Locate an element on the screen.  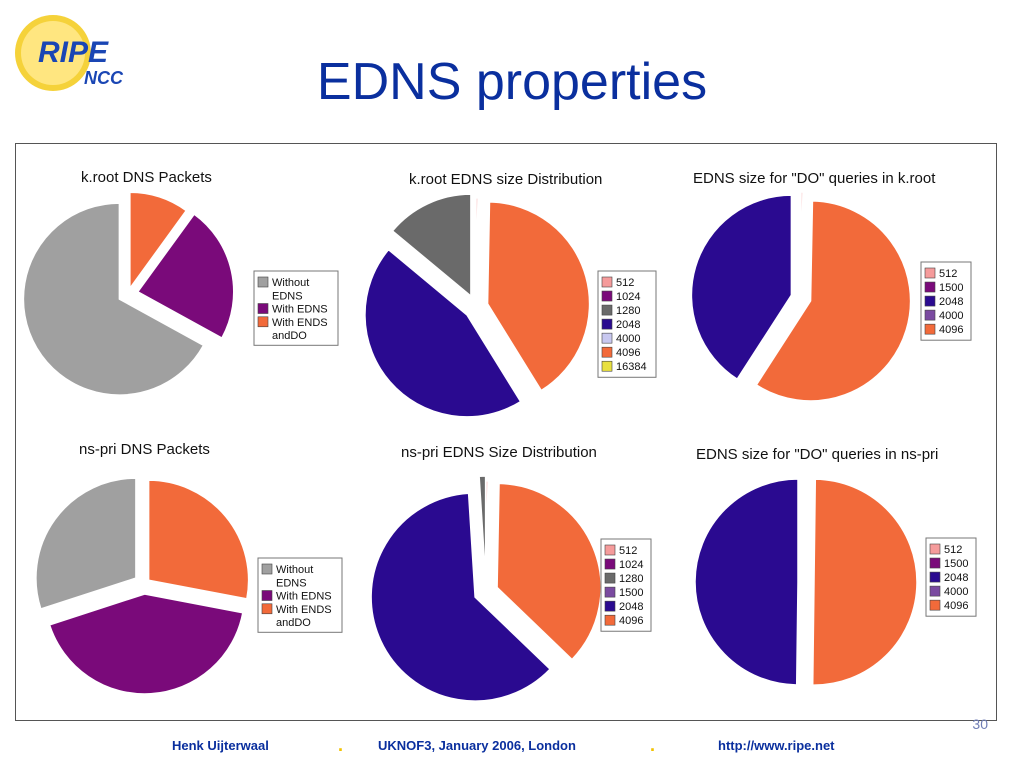
legend-label: 16384 is located at coordinates (631, 367).